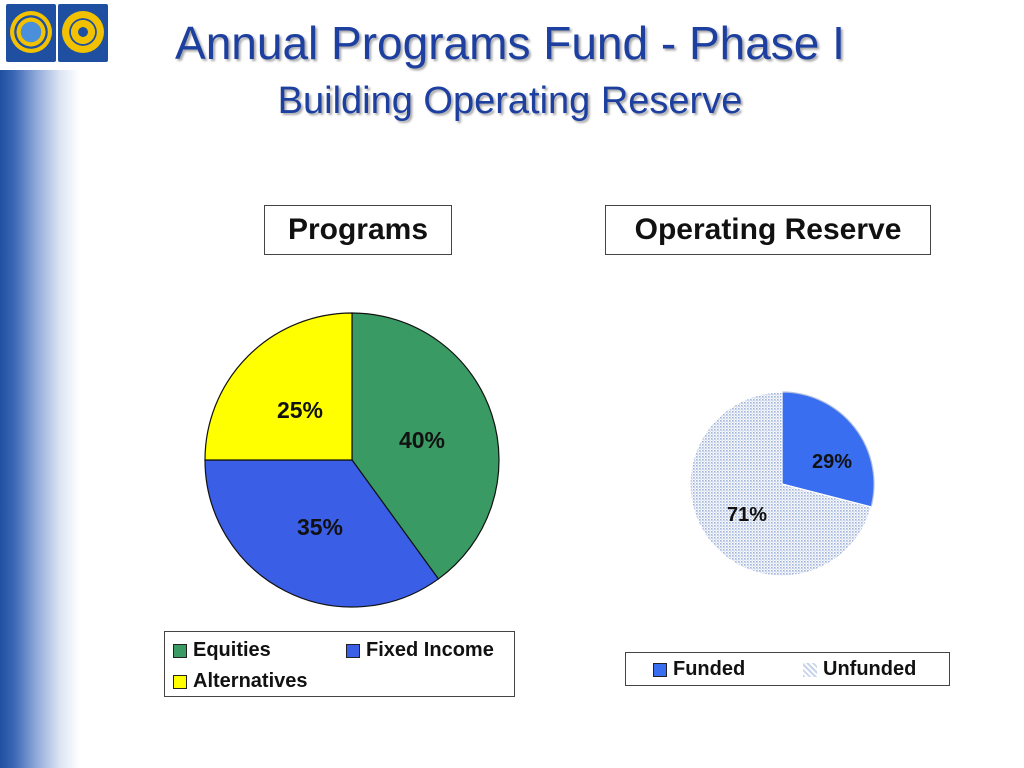 The width and height of the screenshot is (1024, 768). I want to click on legend-item-fixed-income: Fixed Income, so click(420, 650).